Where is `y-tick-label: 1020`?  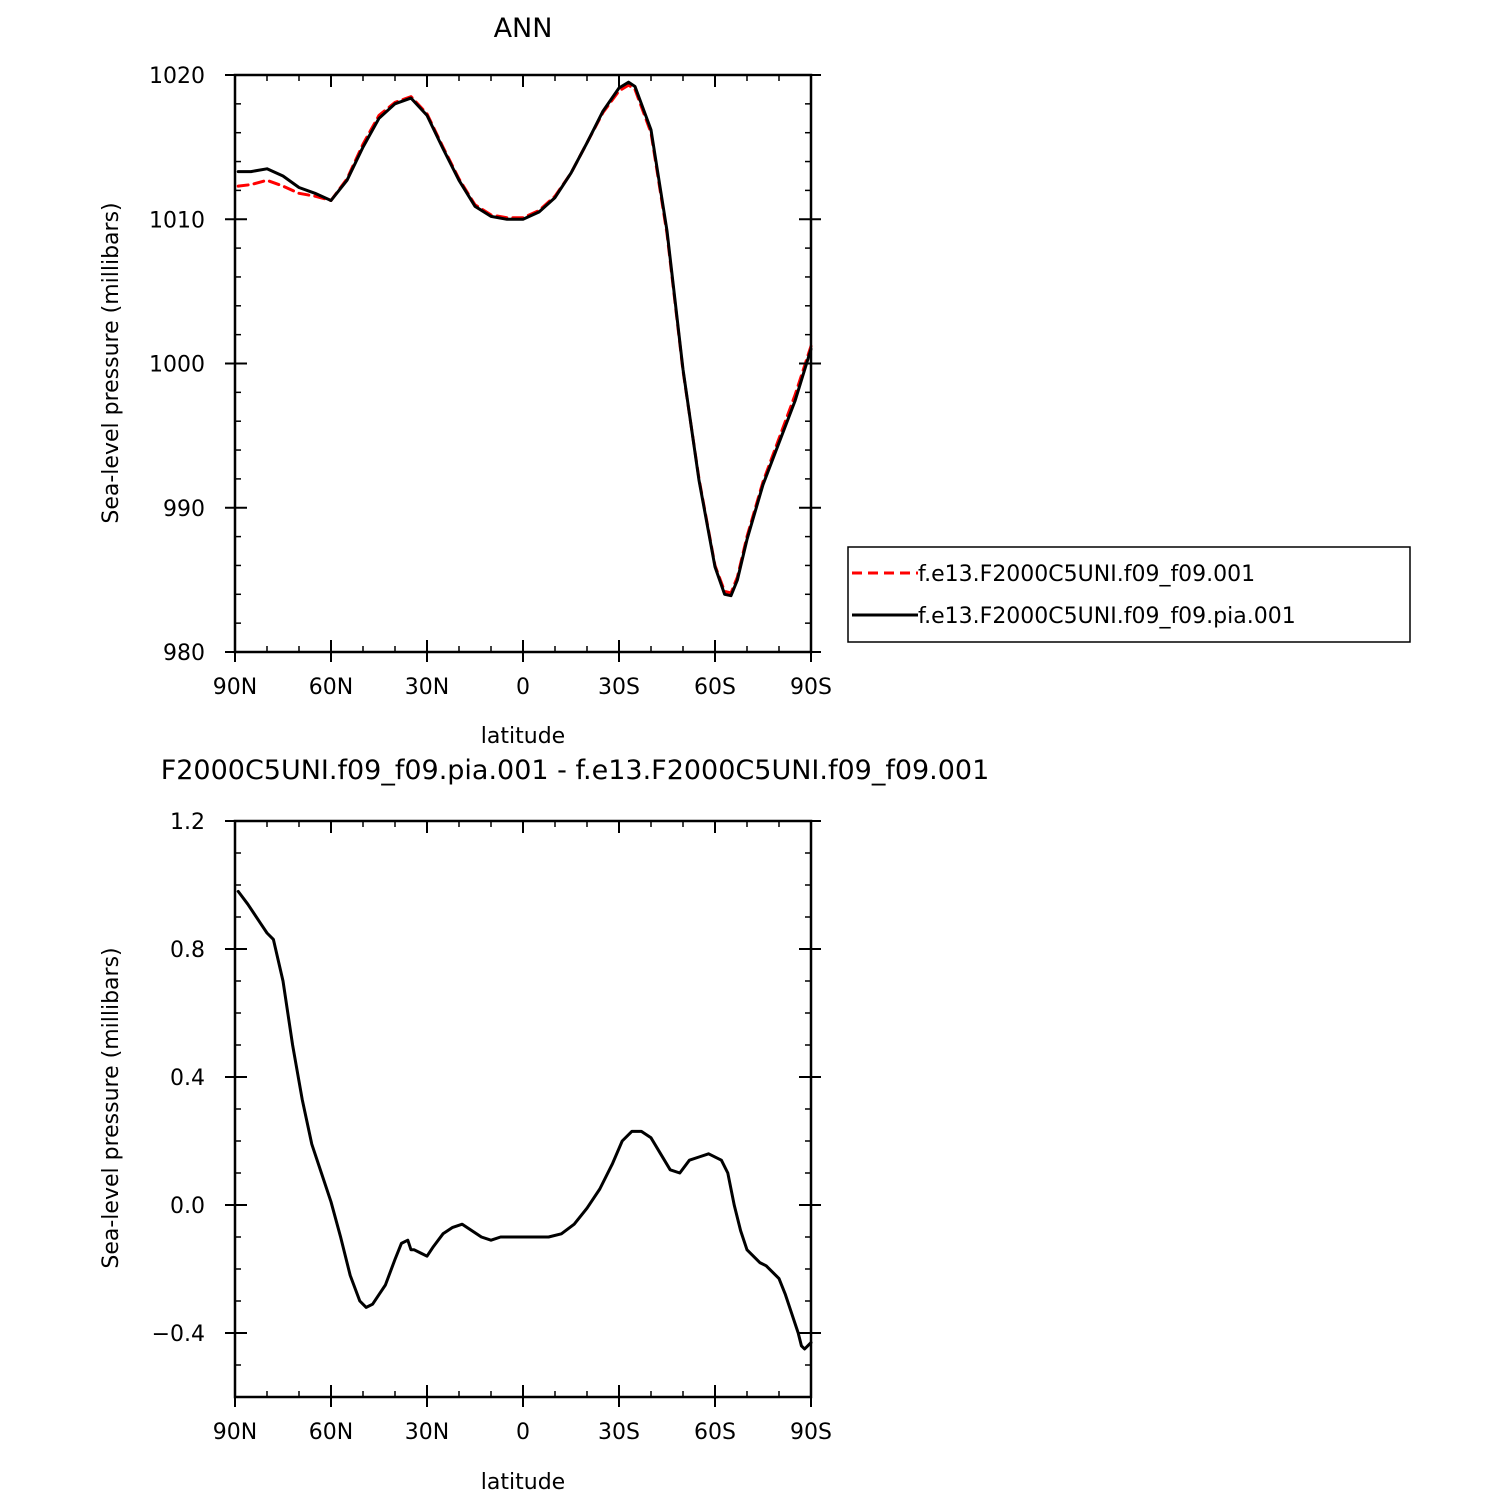 y-tick-label: 1020 is located at coordinates (177, 76).